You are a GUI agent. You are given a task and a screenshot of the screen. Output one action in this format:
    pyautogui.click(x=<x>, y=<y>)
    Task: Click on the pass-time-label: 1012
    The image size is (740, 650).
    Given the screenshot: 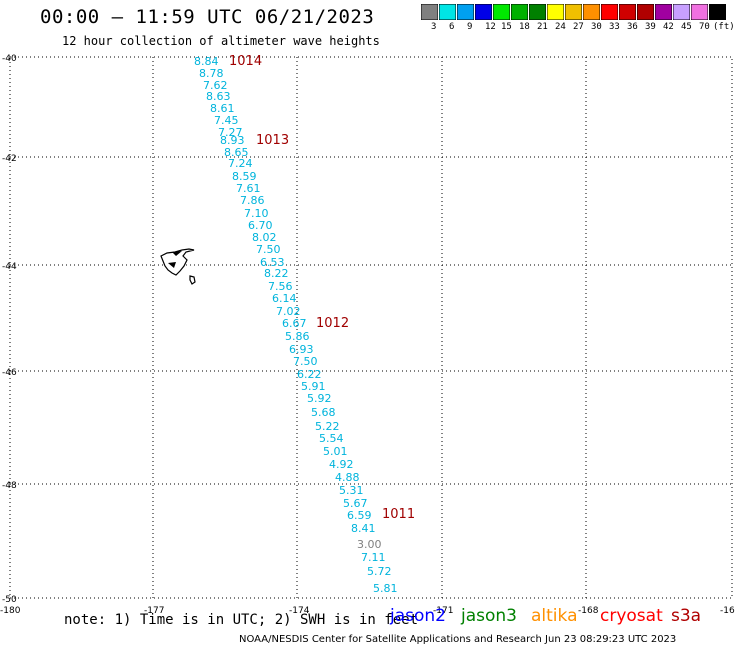 What is the action you would take?
    pyautogui.click(x=332, y=323)
    